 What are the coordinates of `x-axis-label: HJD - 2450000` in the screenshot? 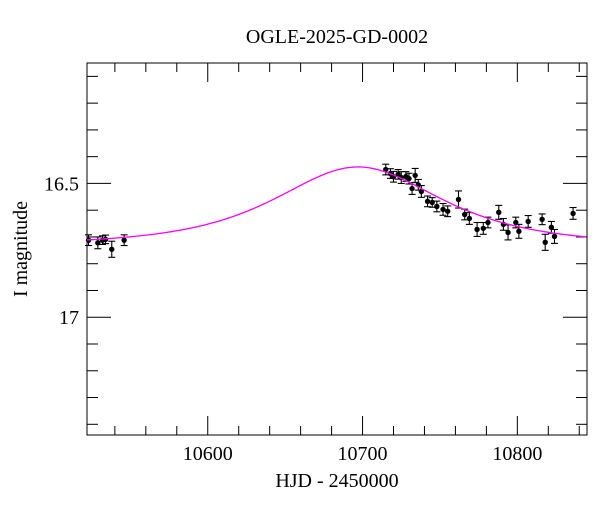 It's located at (336, 481).